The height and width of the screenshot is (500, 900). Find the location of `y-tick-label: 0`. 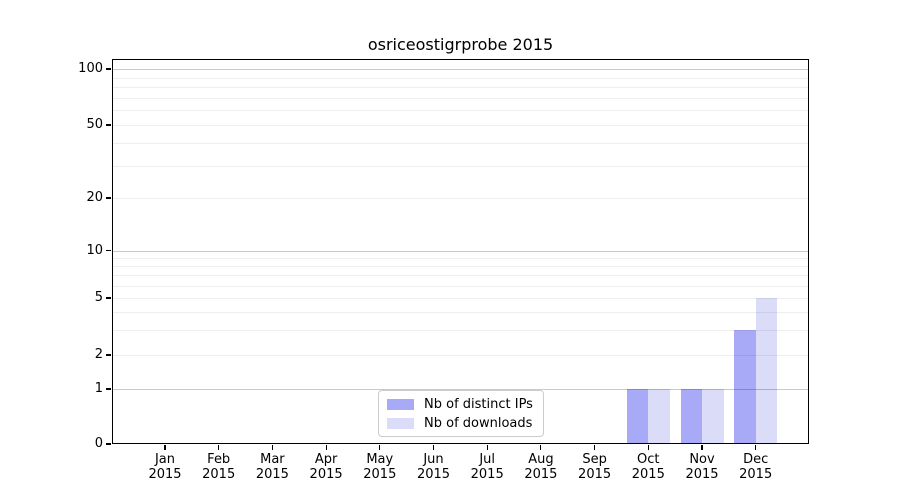

y-tick-label: 0 is located at coordinates (98, 443).